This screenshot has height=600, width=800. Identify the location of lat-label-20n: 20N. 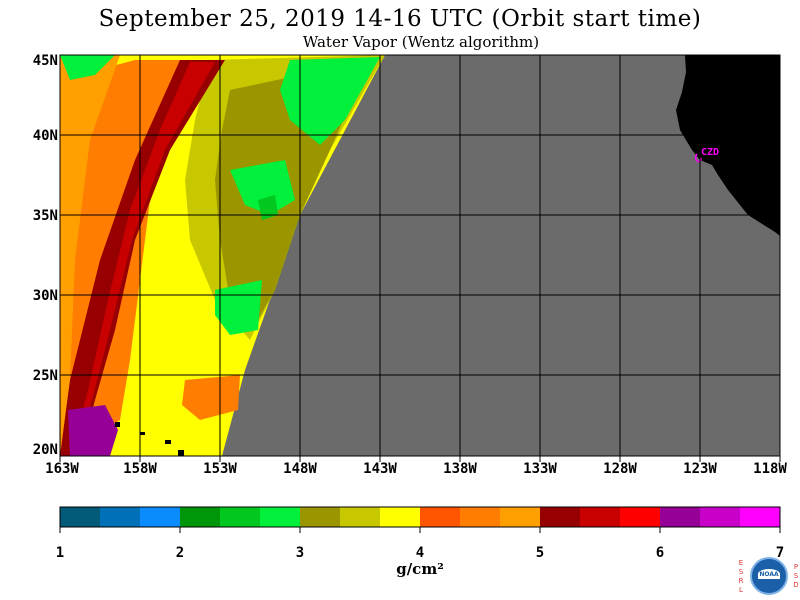
(45, 450).